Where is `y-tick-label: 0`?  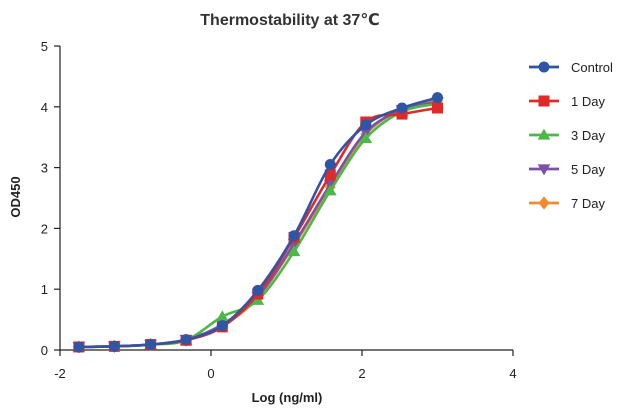 y-tick-label: 0 is located at coordinates (44, 350).